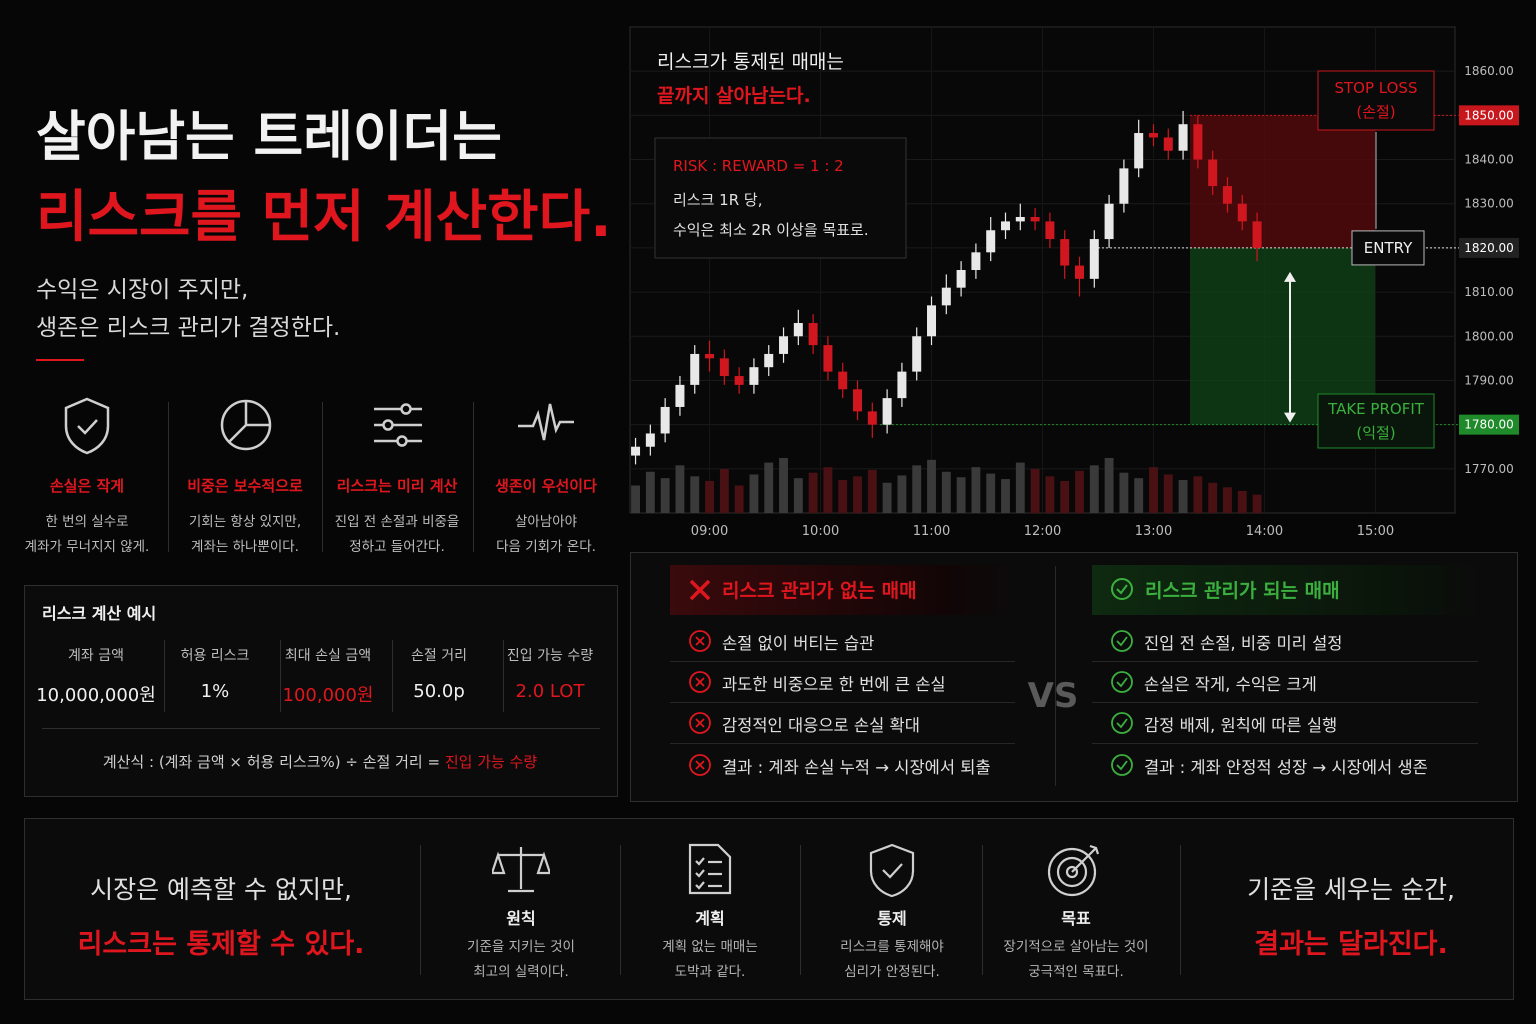  I want to click on risk-label: 진입 가능 수량, so click(550, 656).